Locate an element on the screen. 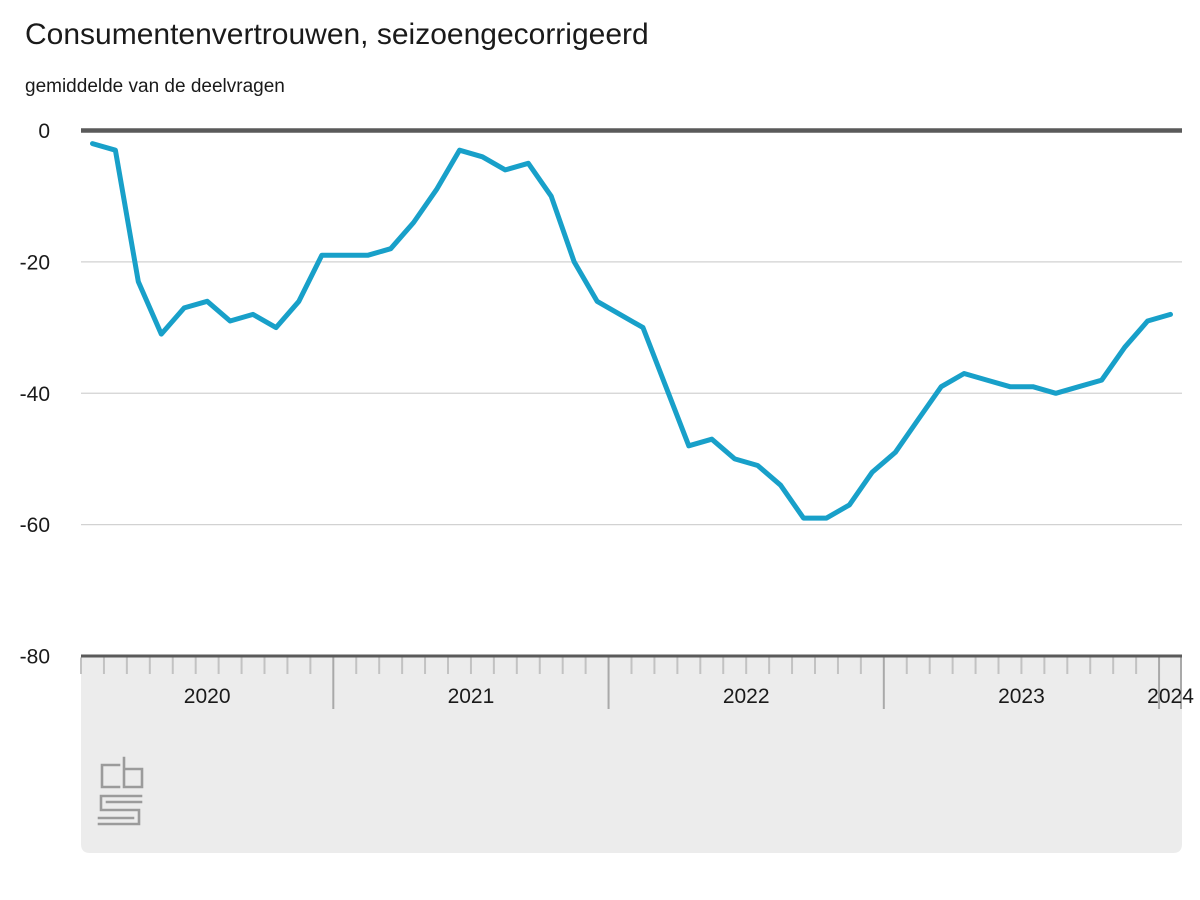 This screenshot has width=1200, height=900. chart-subtitle: gemiddelde van de deelvragen is located at coordinates (155, 86).